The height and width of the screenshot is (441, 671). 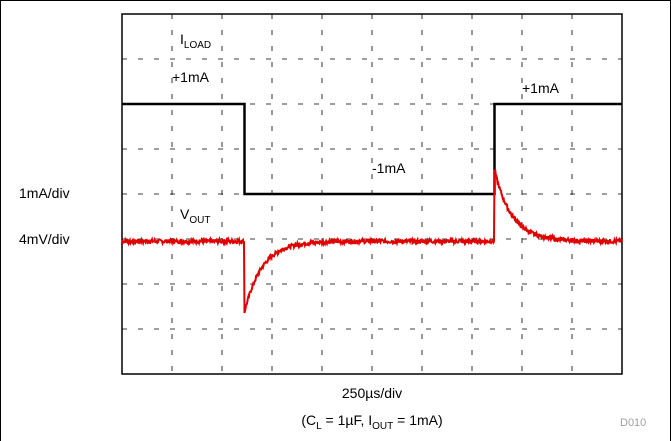 What do you see at coordinates (372, 422) in the screenshot?
I see `test-conditions: (CL = 1µF, IOUT = 1mA)` at bounding box center [372, 422].